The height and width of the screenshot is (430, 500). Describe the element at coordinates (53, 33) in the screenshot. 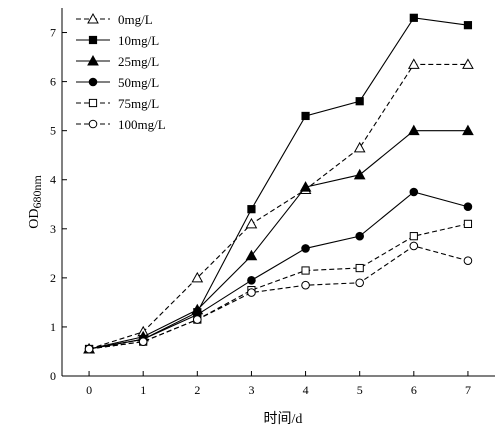

I see `y-tick-label: 7` at that location.